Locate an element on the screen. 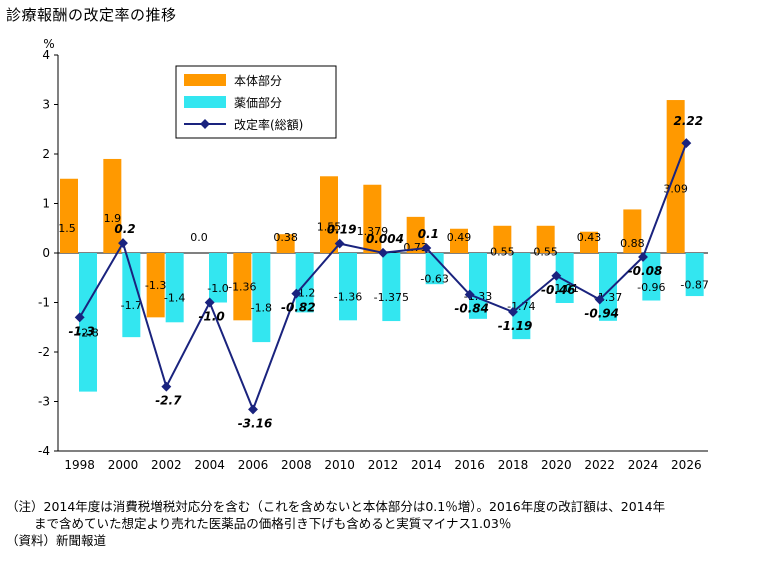 Image resolution: width=763 pixels, height=571 pixels. y-tick-label: 2 is located at coordinates (46, 154).